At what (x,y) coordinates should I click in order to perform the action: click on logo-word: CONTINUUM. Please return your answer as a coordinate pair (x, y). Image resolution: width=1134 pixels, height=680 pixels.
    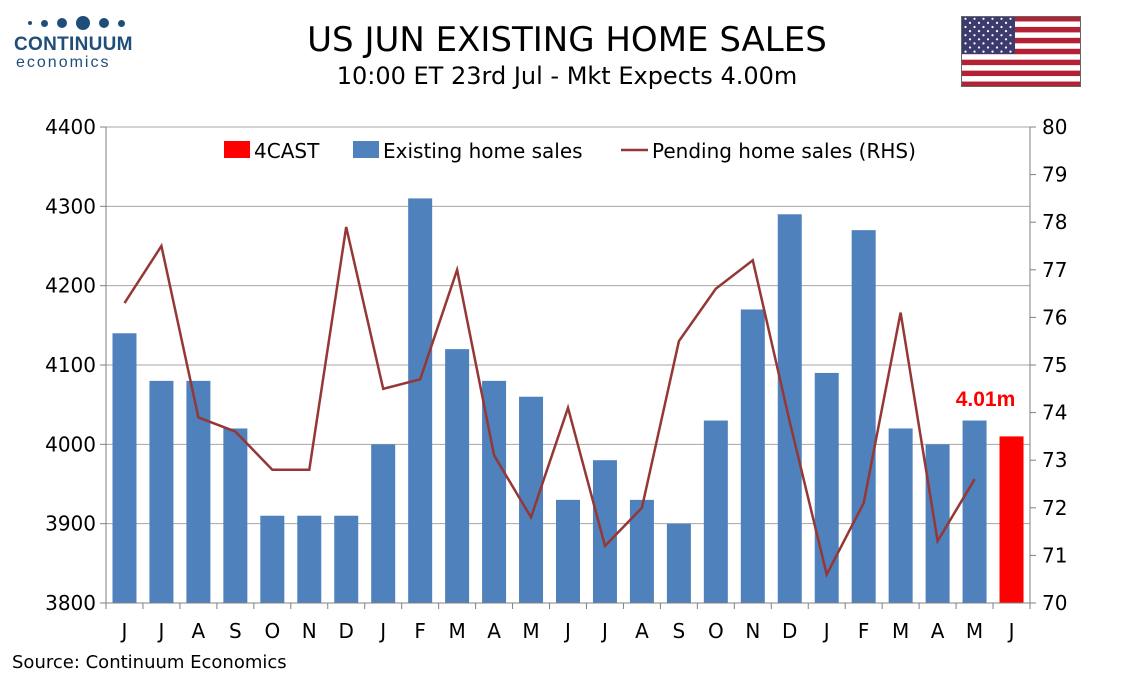
    Looking at the image, I should click on (73, 44).